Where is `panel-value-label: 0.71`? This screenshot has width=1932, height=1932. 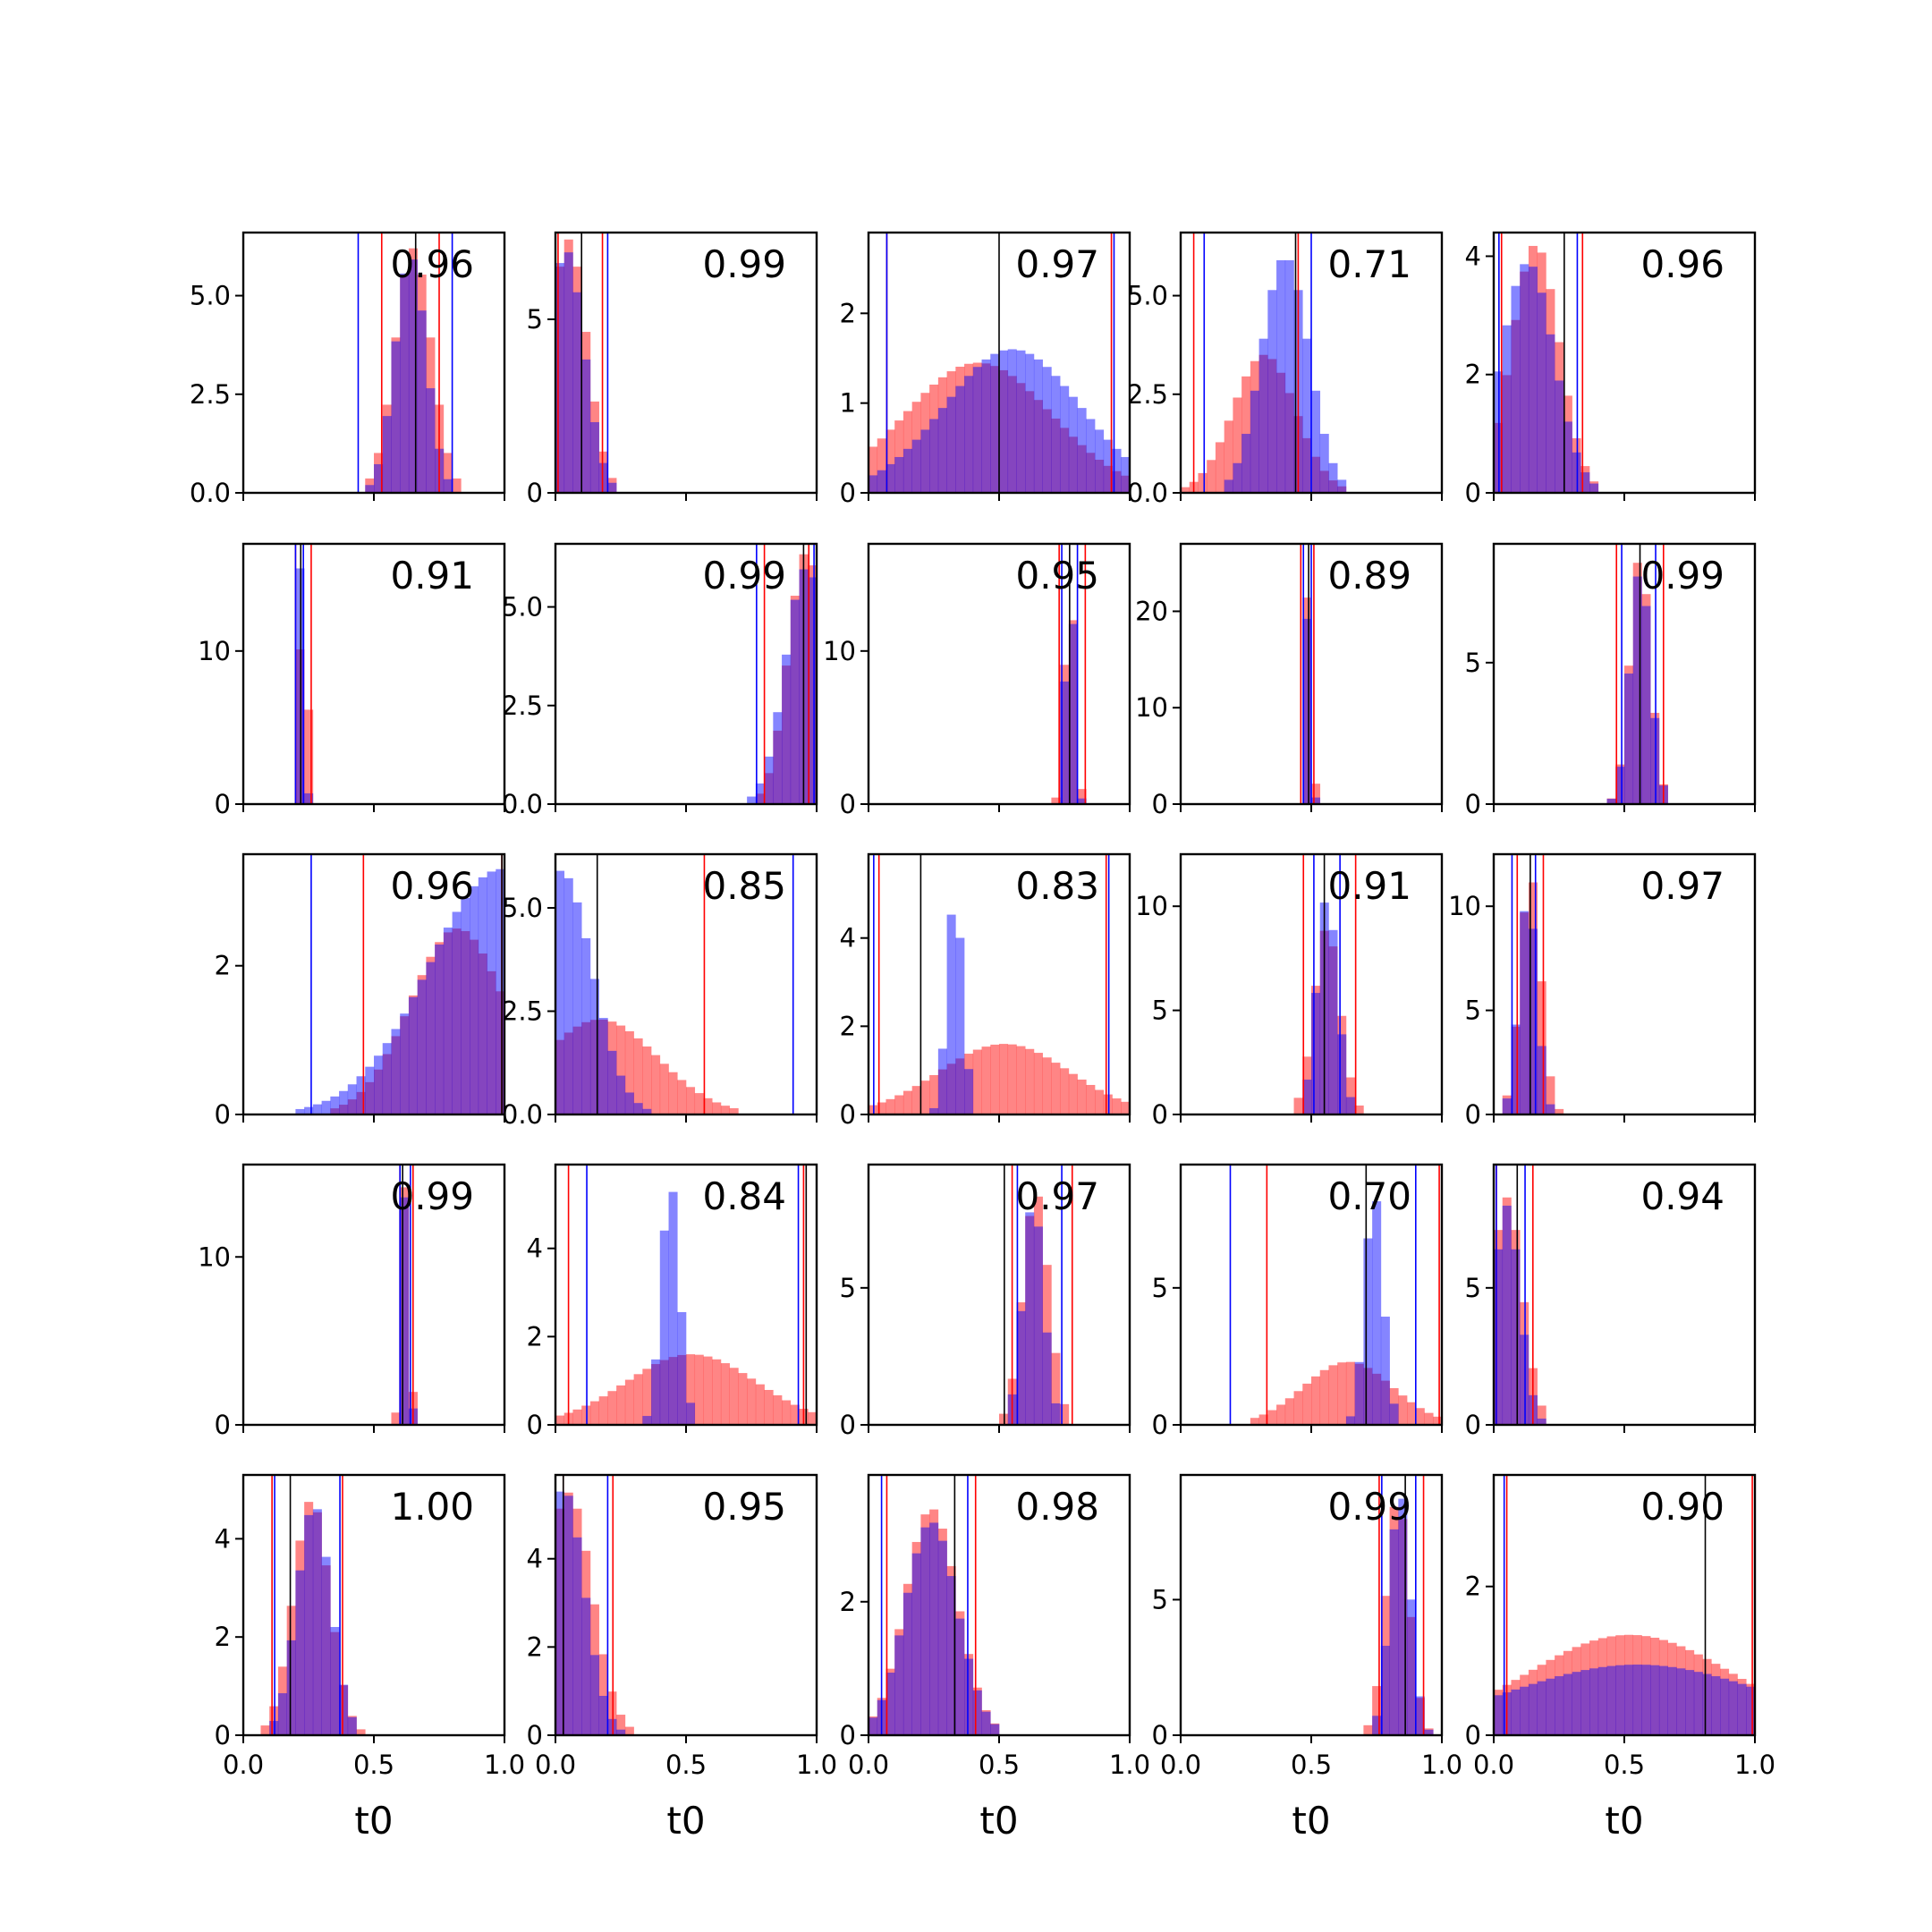
panel-value-label: 0.71 is located at coordinates (1369, 264).